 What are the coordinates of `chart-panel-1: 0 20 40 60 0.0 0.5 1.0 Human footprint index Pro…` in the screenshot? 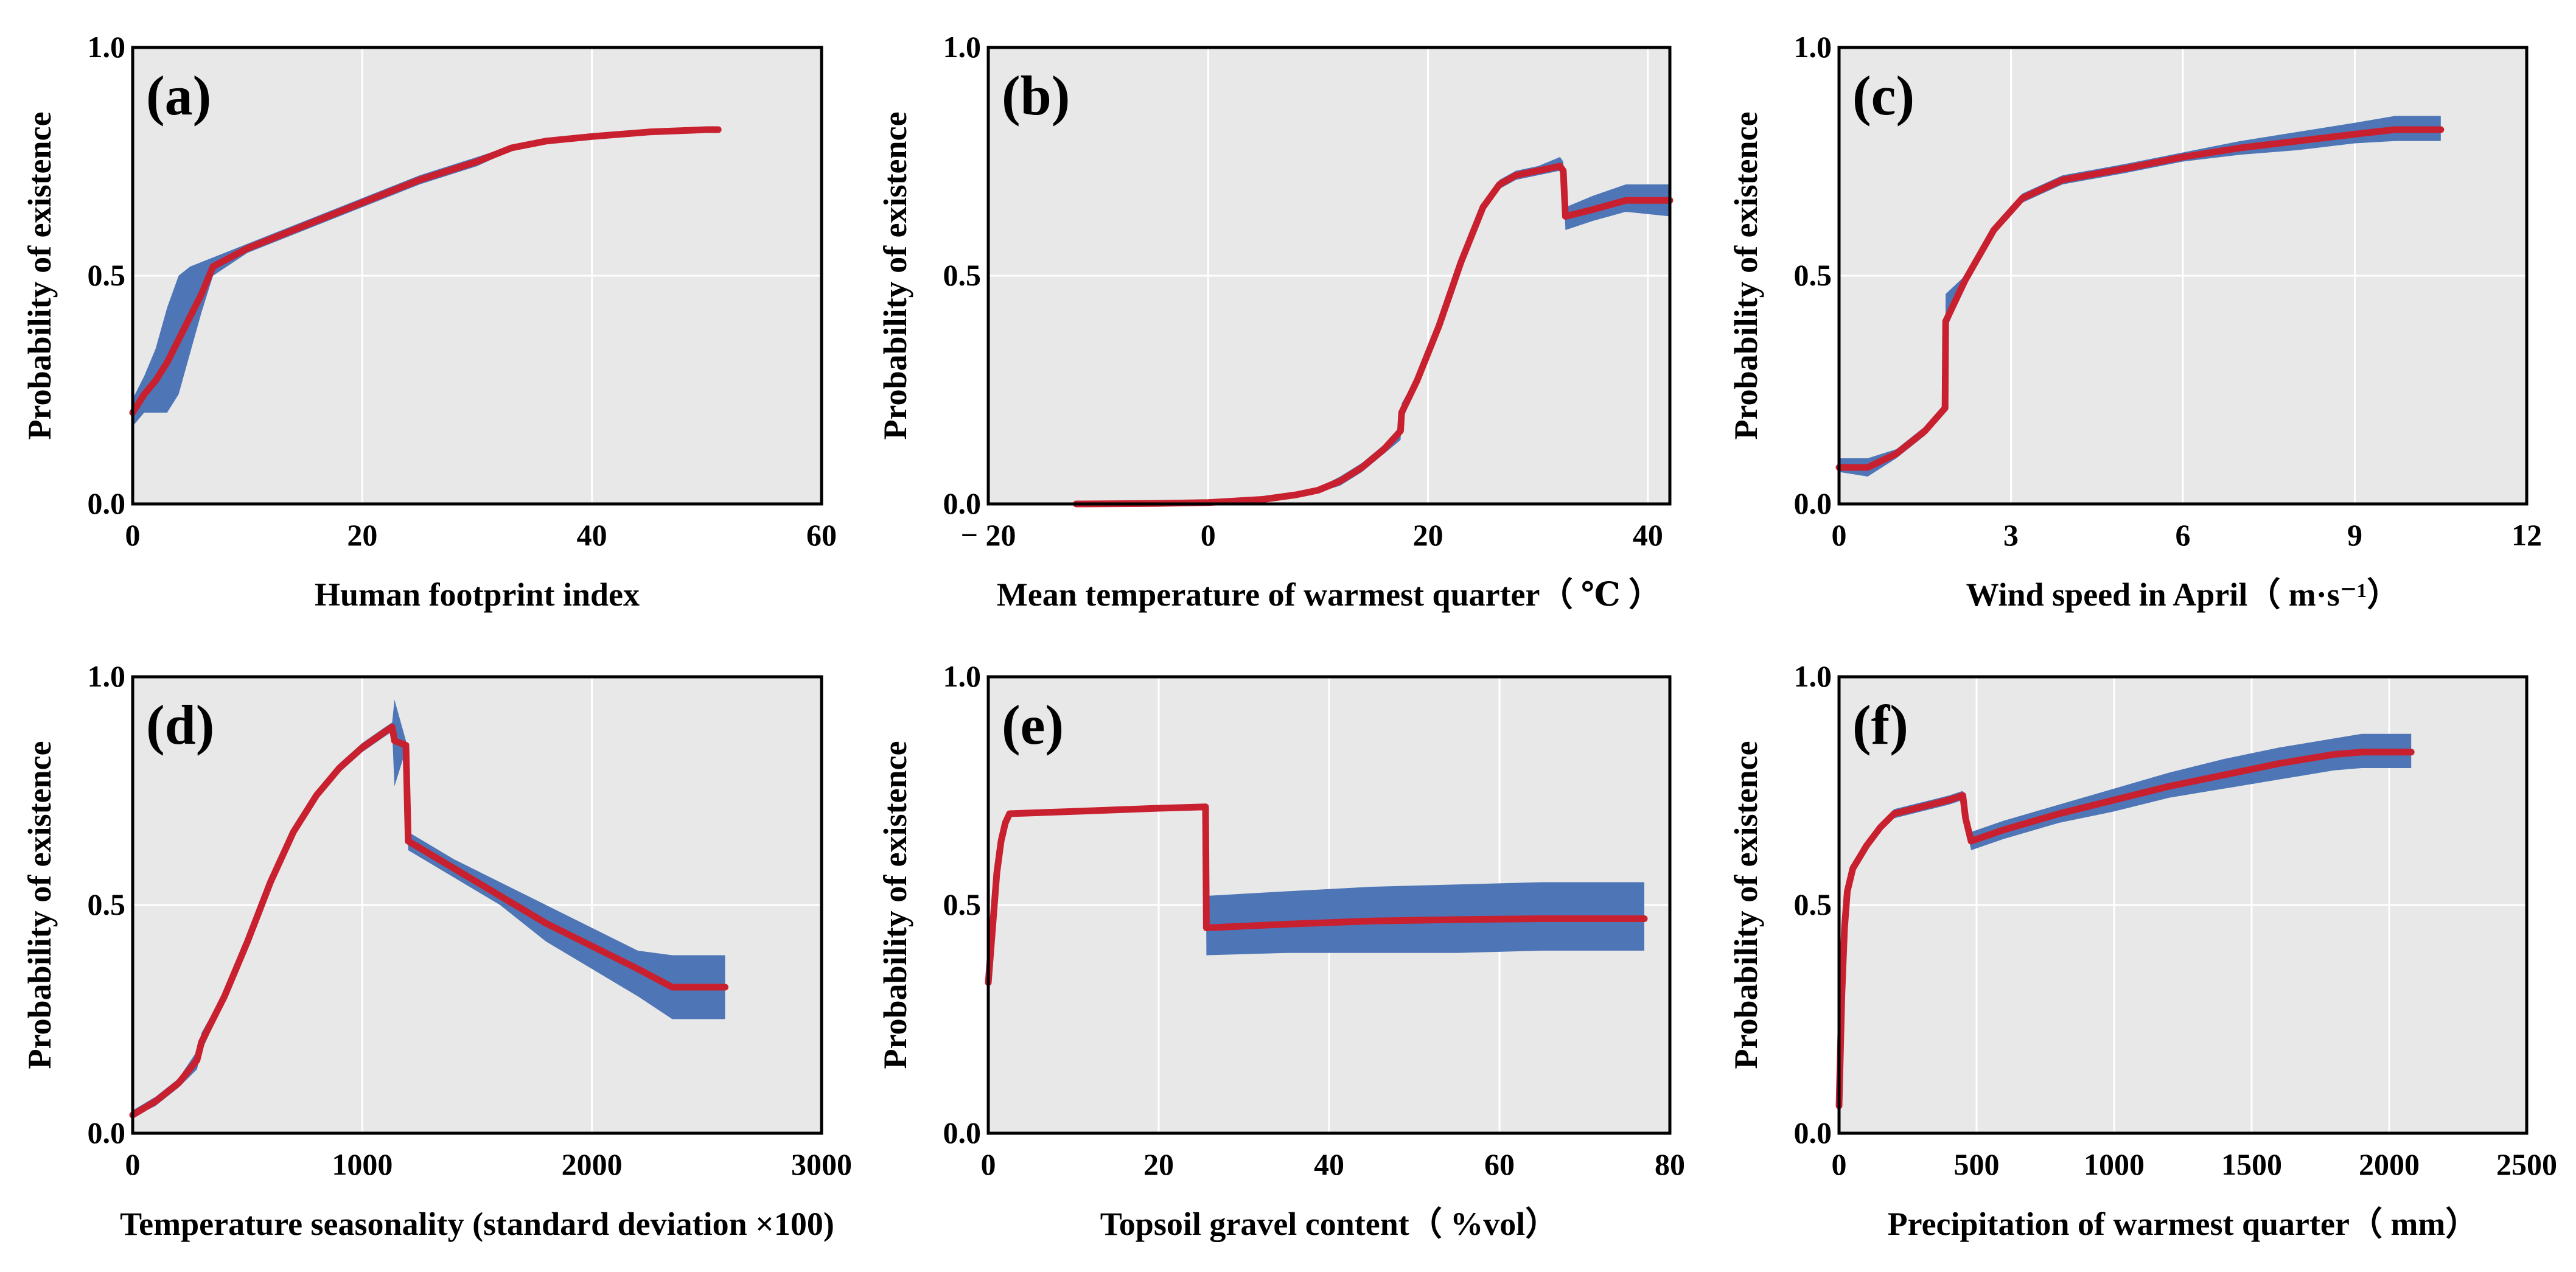 It's located at (429, 321).